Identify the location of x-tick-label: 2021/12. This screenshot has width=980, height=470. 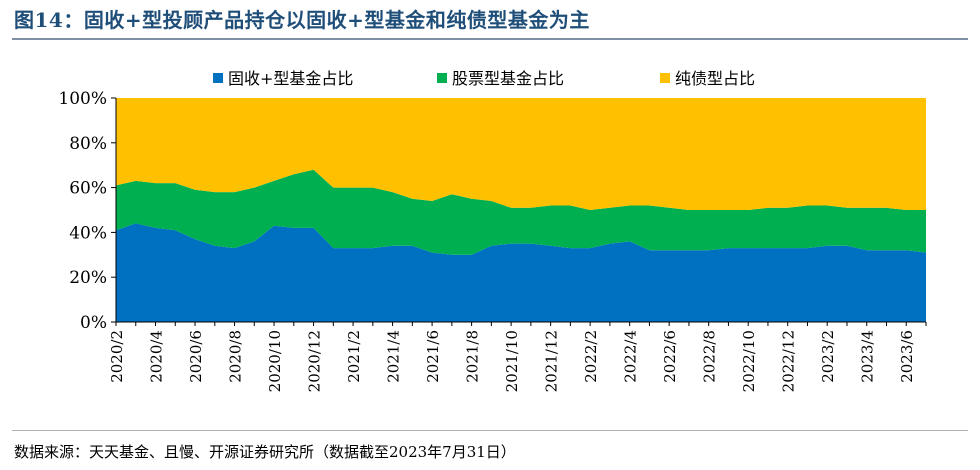
(552, 361).